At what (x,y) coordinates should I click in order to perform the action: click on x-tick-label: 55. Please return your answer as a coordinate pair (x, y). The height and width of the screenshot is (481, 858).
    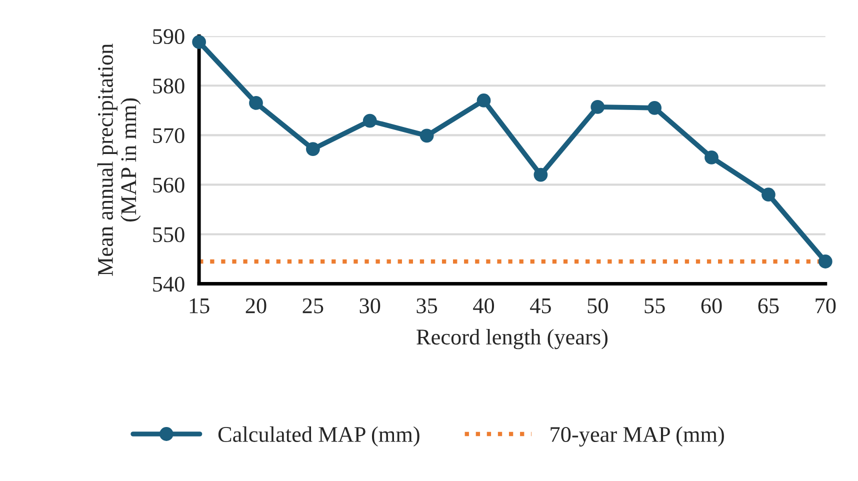
    Looking at the image, I should click on (654, 306).